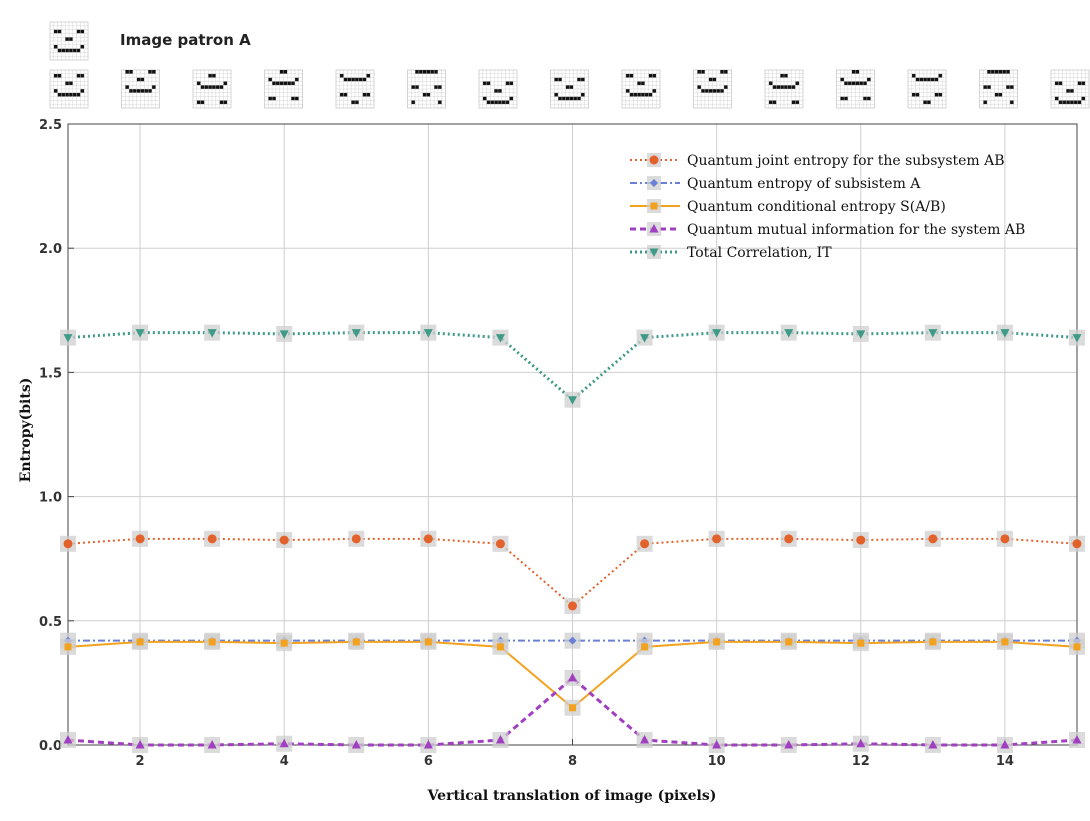  I want to click on face-shift-2-icon, so click(140, 89).